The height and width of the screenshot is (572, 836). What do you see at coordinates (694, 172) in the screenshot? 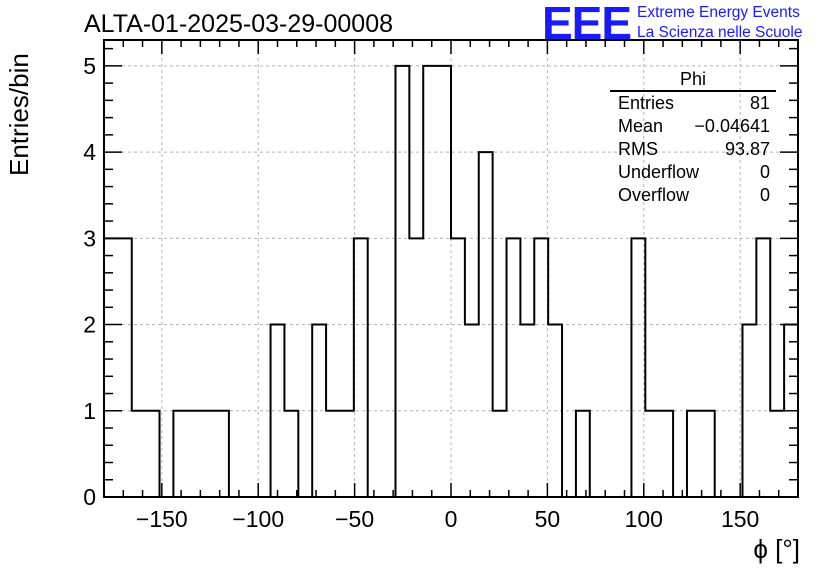
I see `stats-row-underflow: Underflow 0` at bounding box center [694, 172].